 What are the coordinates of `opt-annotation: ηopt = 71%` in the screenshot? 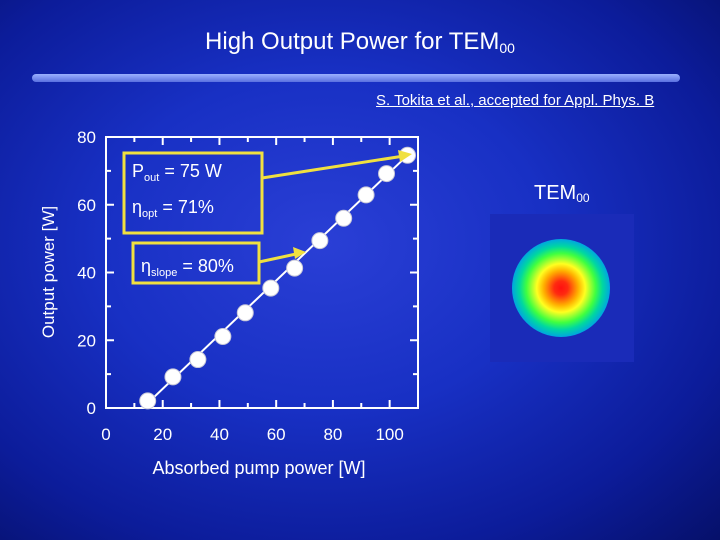 It's located at (173, 208).